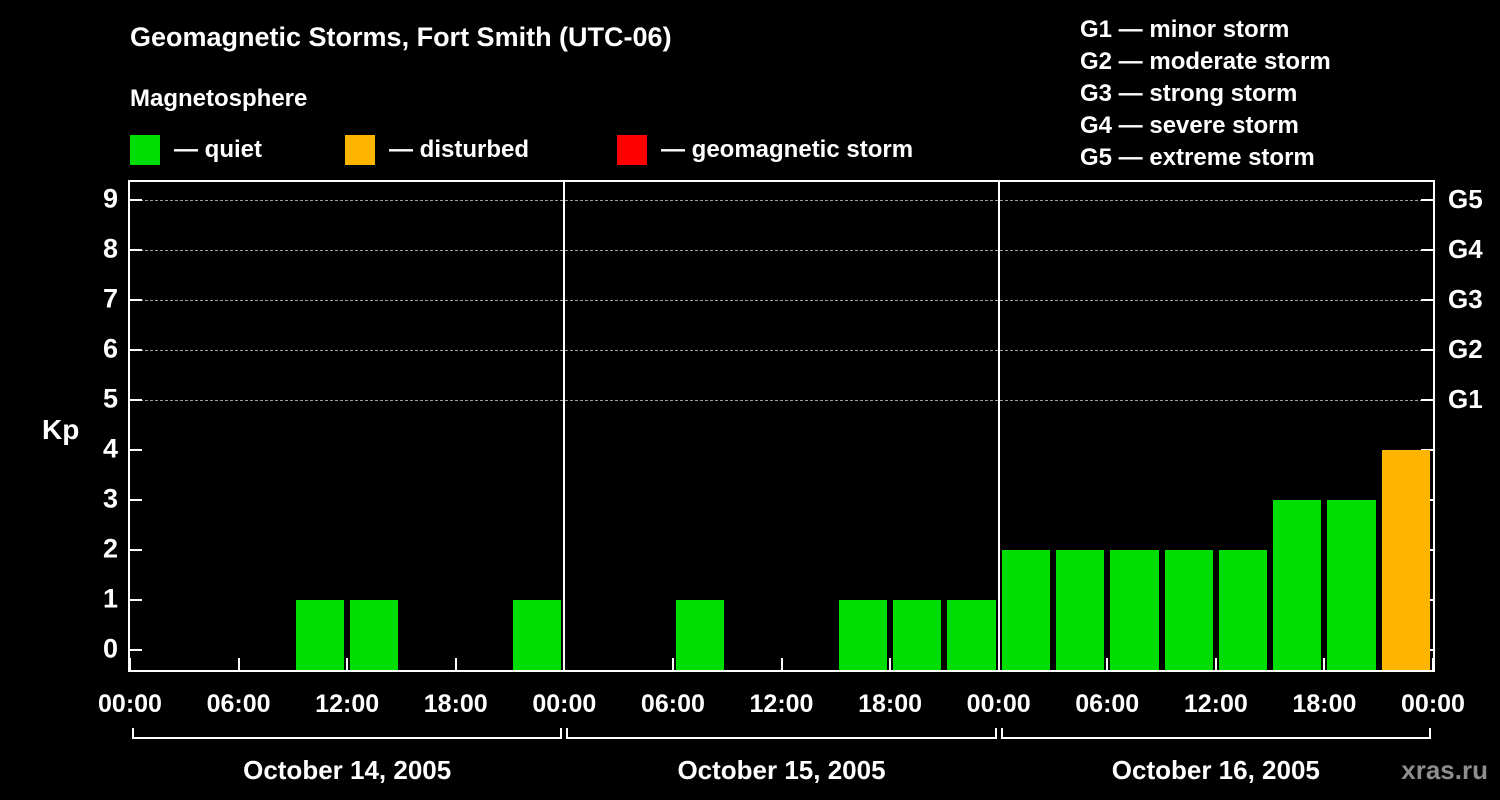 Image resolution: width=1500 pixels, height=800 pixels. I want to click on g-scale-label: G5, so click(1465, 198).